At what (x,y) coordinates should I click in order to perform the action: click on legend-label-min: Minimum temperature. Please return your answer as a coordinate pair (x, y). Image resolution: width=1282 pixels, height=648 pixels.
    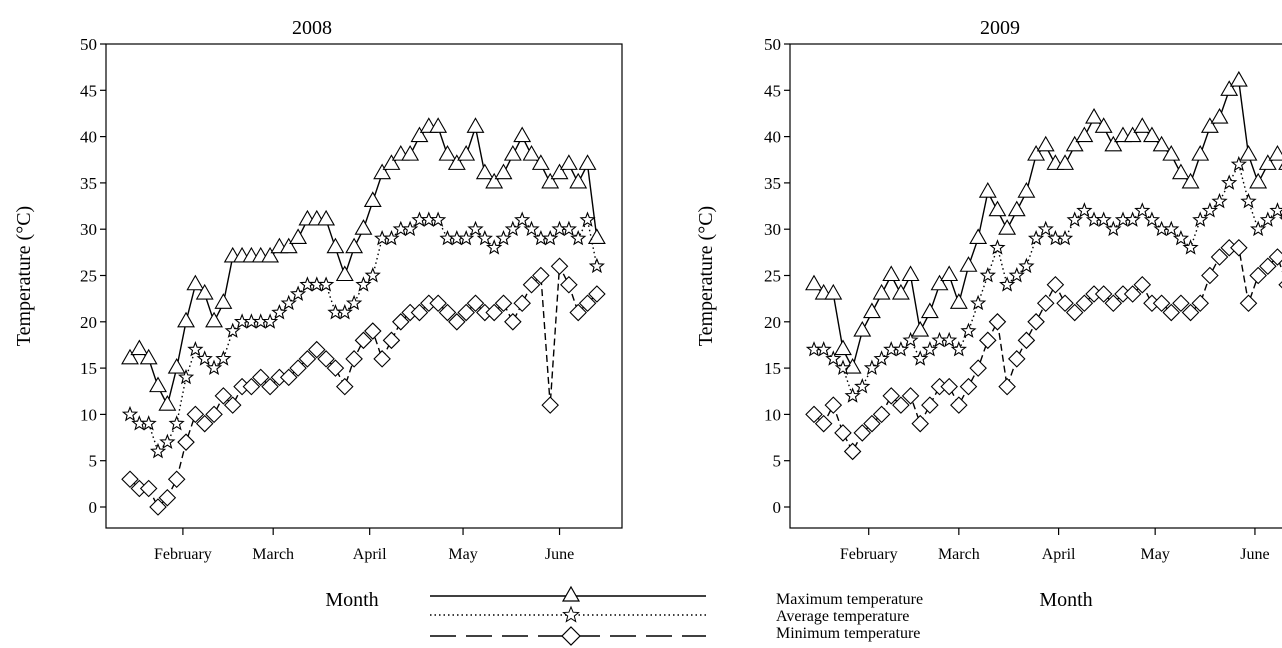
    Looking at the image, I should click on (848, 633).